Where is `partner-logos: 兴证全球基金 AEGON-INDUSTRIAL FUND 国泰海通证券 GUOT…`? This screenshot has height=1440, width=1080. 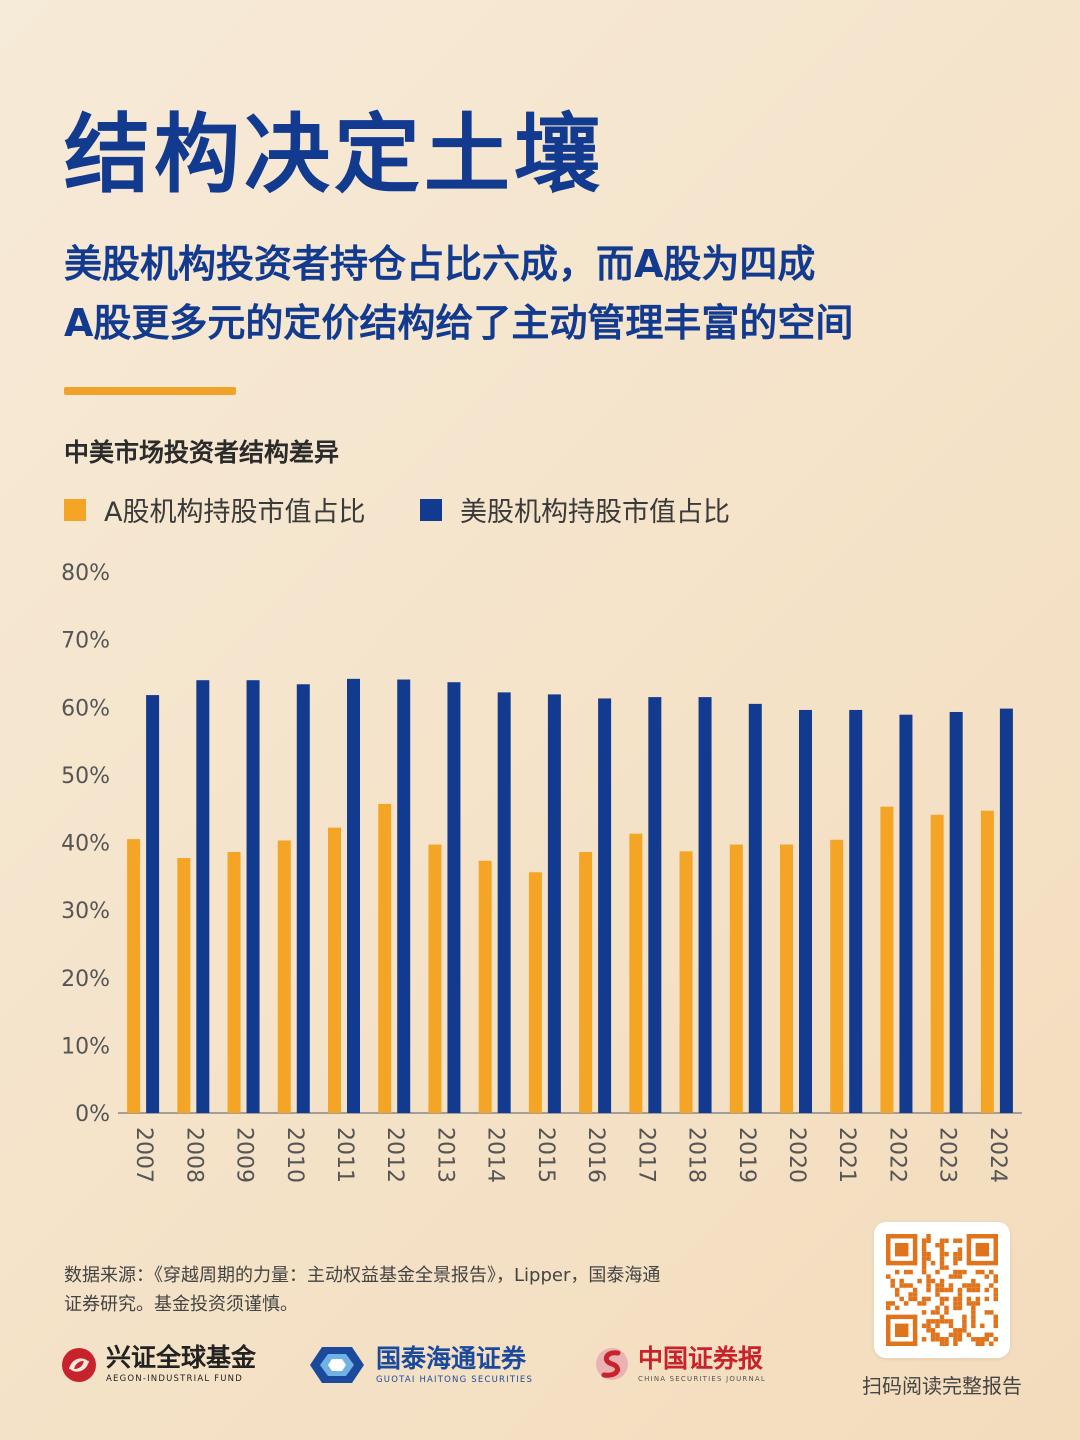 partner-logos: 兴证全球基金 AEGON-INDUSTRIAL FUND 国泰海通证券 GUOT… is located at coordinates (420, 1370).